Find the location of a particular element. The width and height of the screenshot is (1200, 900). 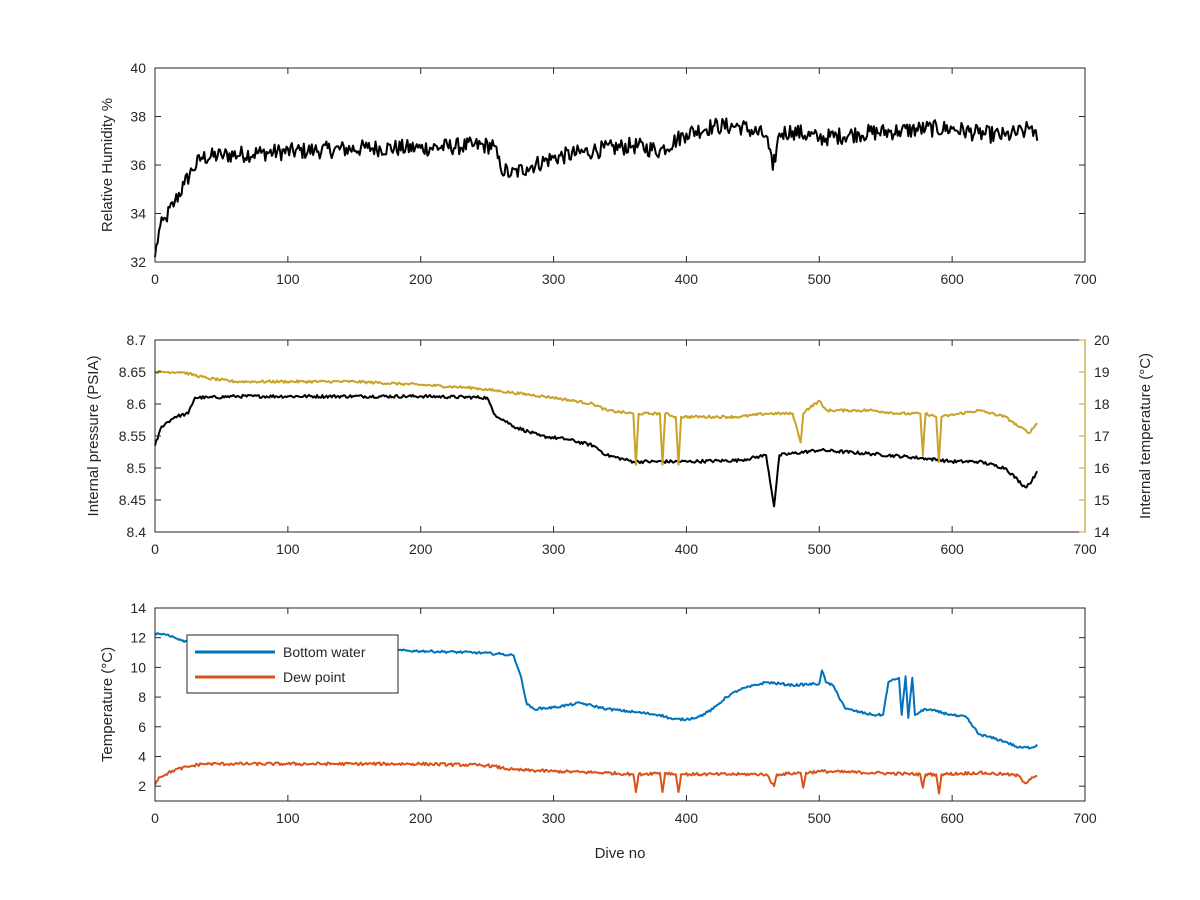

y-tick-label: 40 is located at coordinates (138, 68).